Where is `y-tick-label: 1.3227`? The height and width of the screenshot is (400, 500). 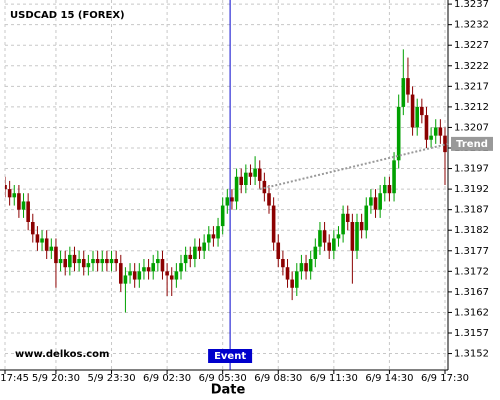
y-tick-label: 1.3227 is located at coordinates (471, 45).